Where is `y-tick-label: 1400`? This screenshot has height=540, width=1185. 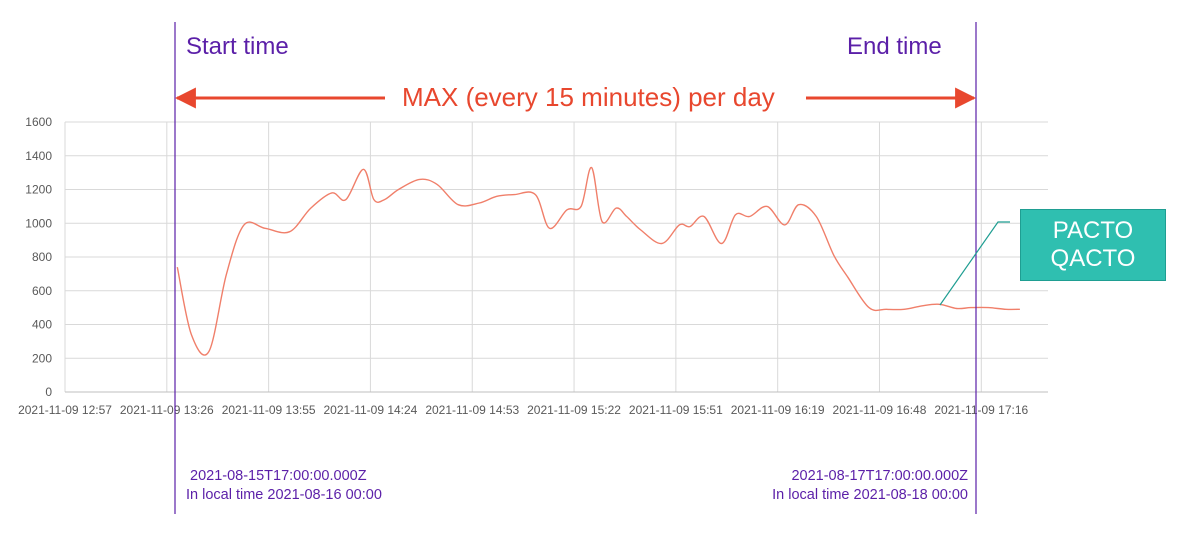 y-tick-label: 1400 is located at coordinates (38, 156).